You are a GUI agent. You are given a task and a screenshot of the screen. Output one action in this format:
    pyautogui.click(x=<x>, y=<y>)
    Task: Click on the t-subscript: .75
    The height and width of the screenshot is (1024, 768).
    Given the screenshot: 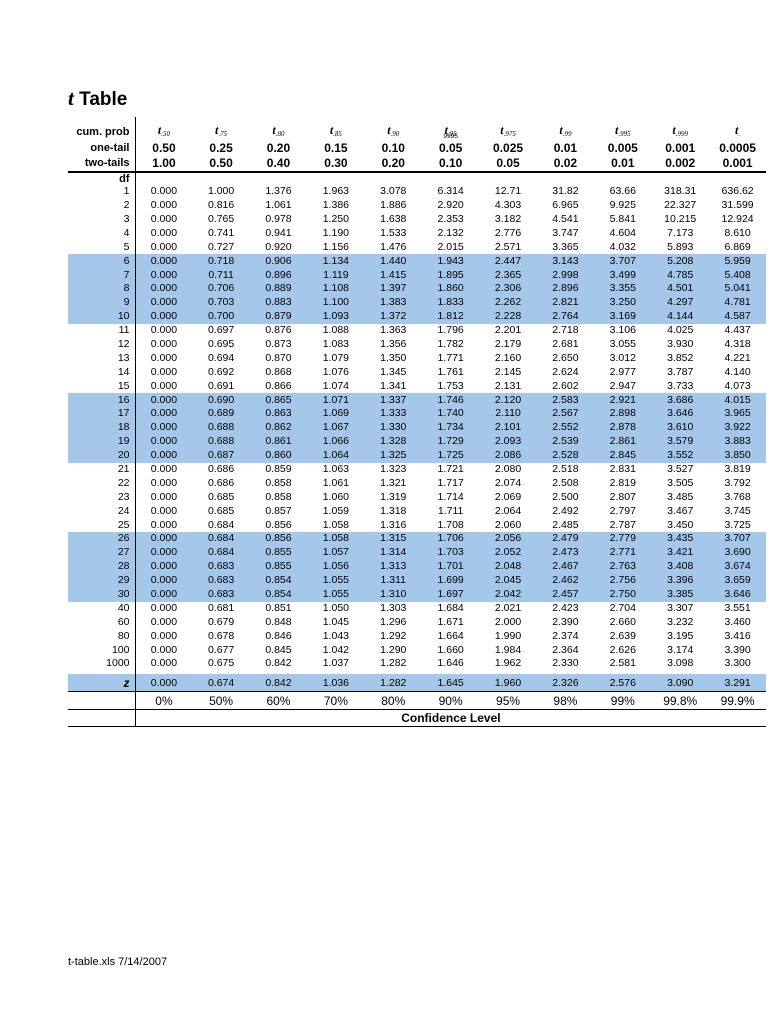 What is the action you would take?
    pyautogui.click(x=223, y=134)
    